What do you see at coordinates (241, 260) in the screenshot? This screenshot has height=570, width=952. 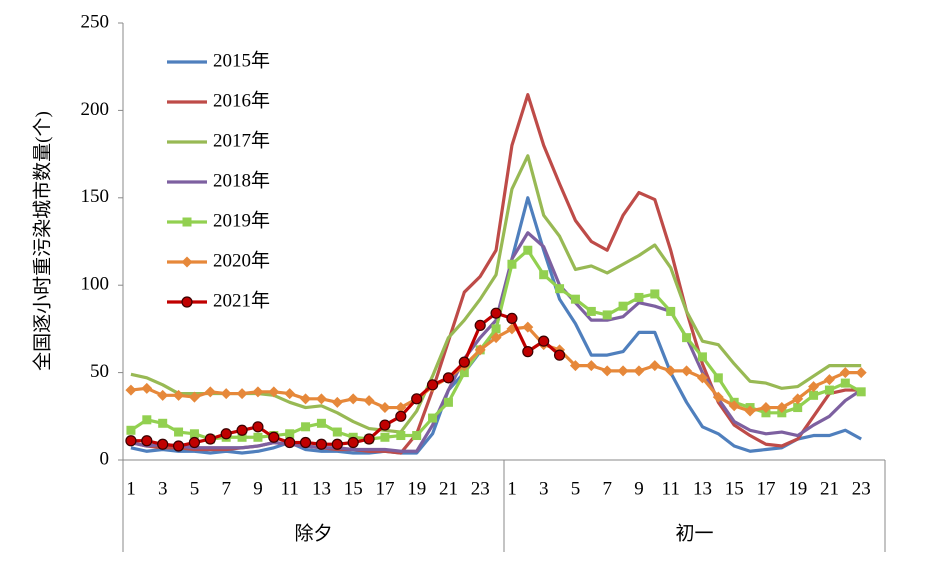 I see `legend-label: 2020年` at bounding box center [241, 260].